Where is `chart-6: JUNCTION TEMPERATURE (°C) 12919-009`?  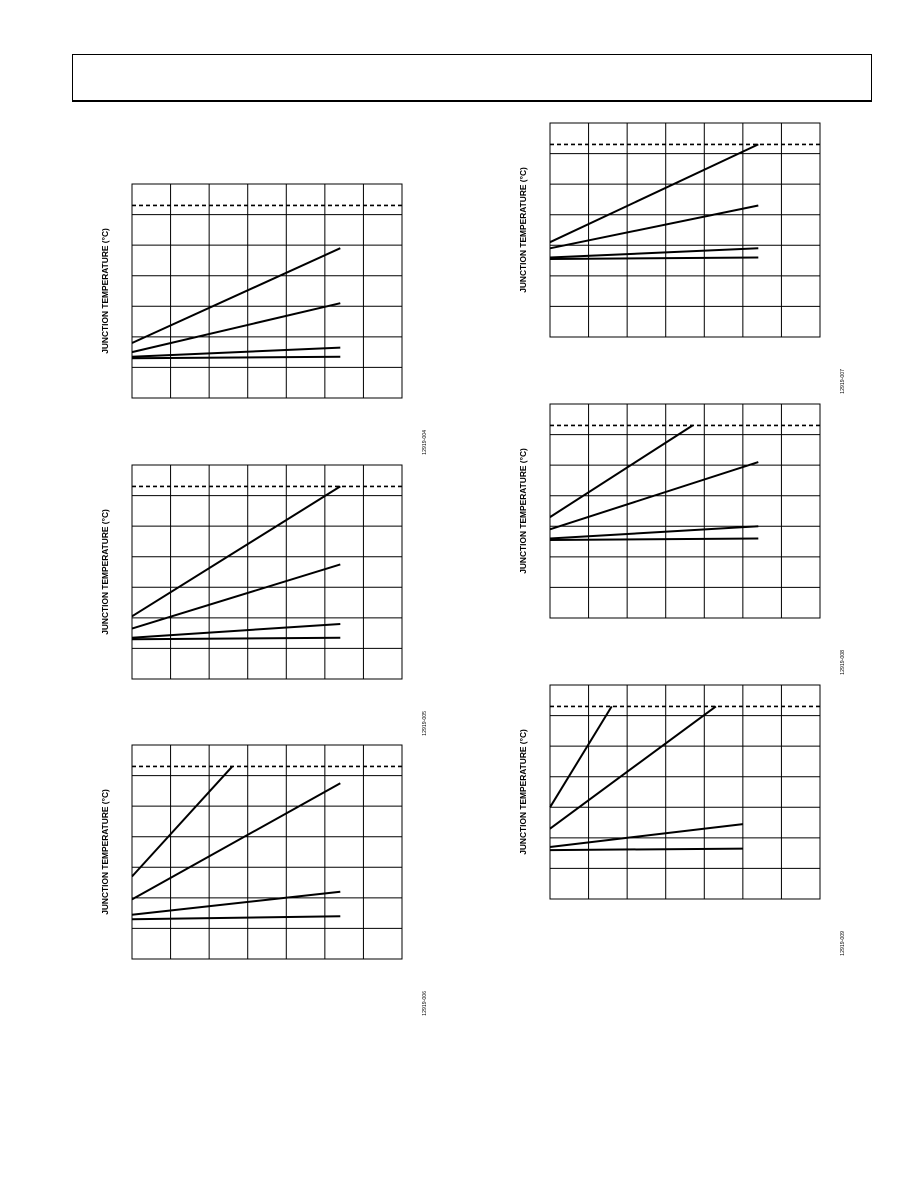
chart-6: JUNCTION TEMPERATURE (°C) 12919-009 is located at coordinates (682, 820).